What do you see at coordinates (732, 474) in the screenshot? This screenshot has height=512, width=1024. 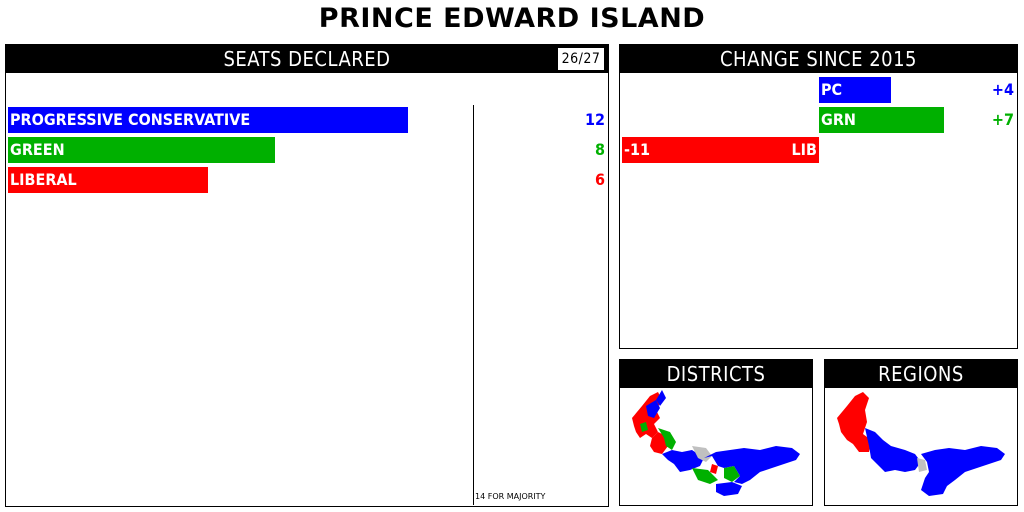 I see `district-central-green3` at bounding box center [732, 474].